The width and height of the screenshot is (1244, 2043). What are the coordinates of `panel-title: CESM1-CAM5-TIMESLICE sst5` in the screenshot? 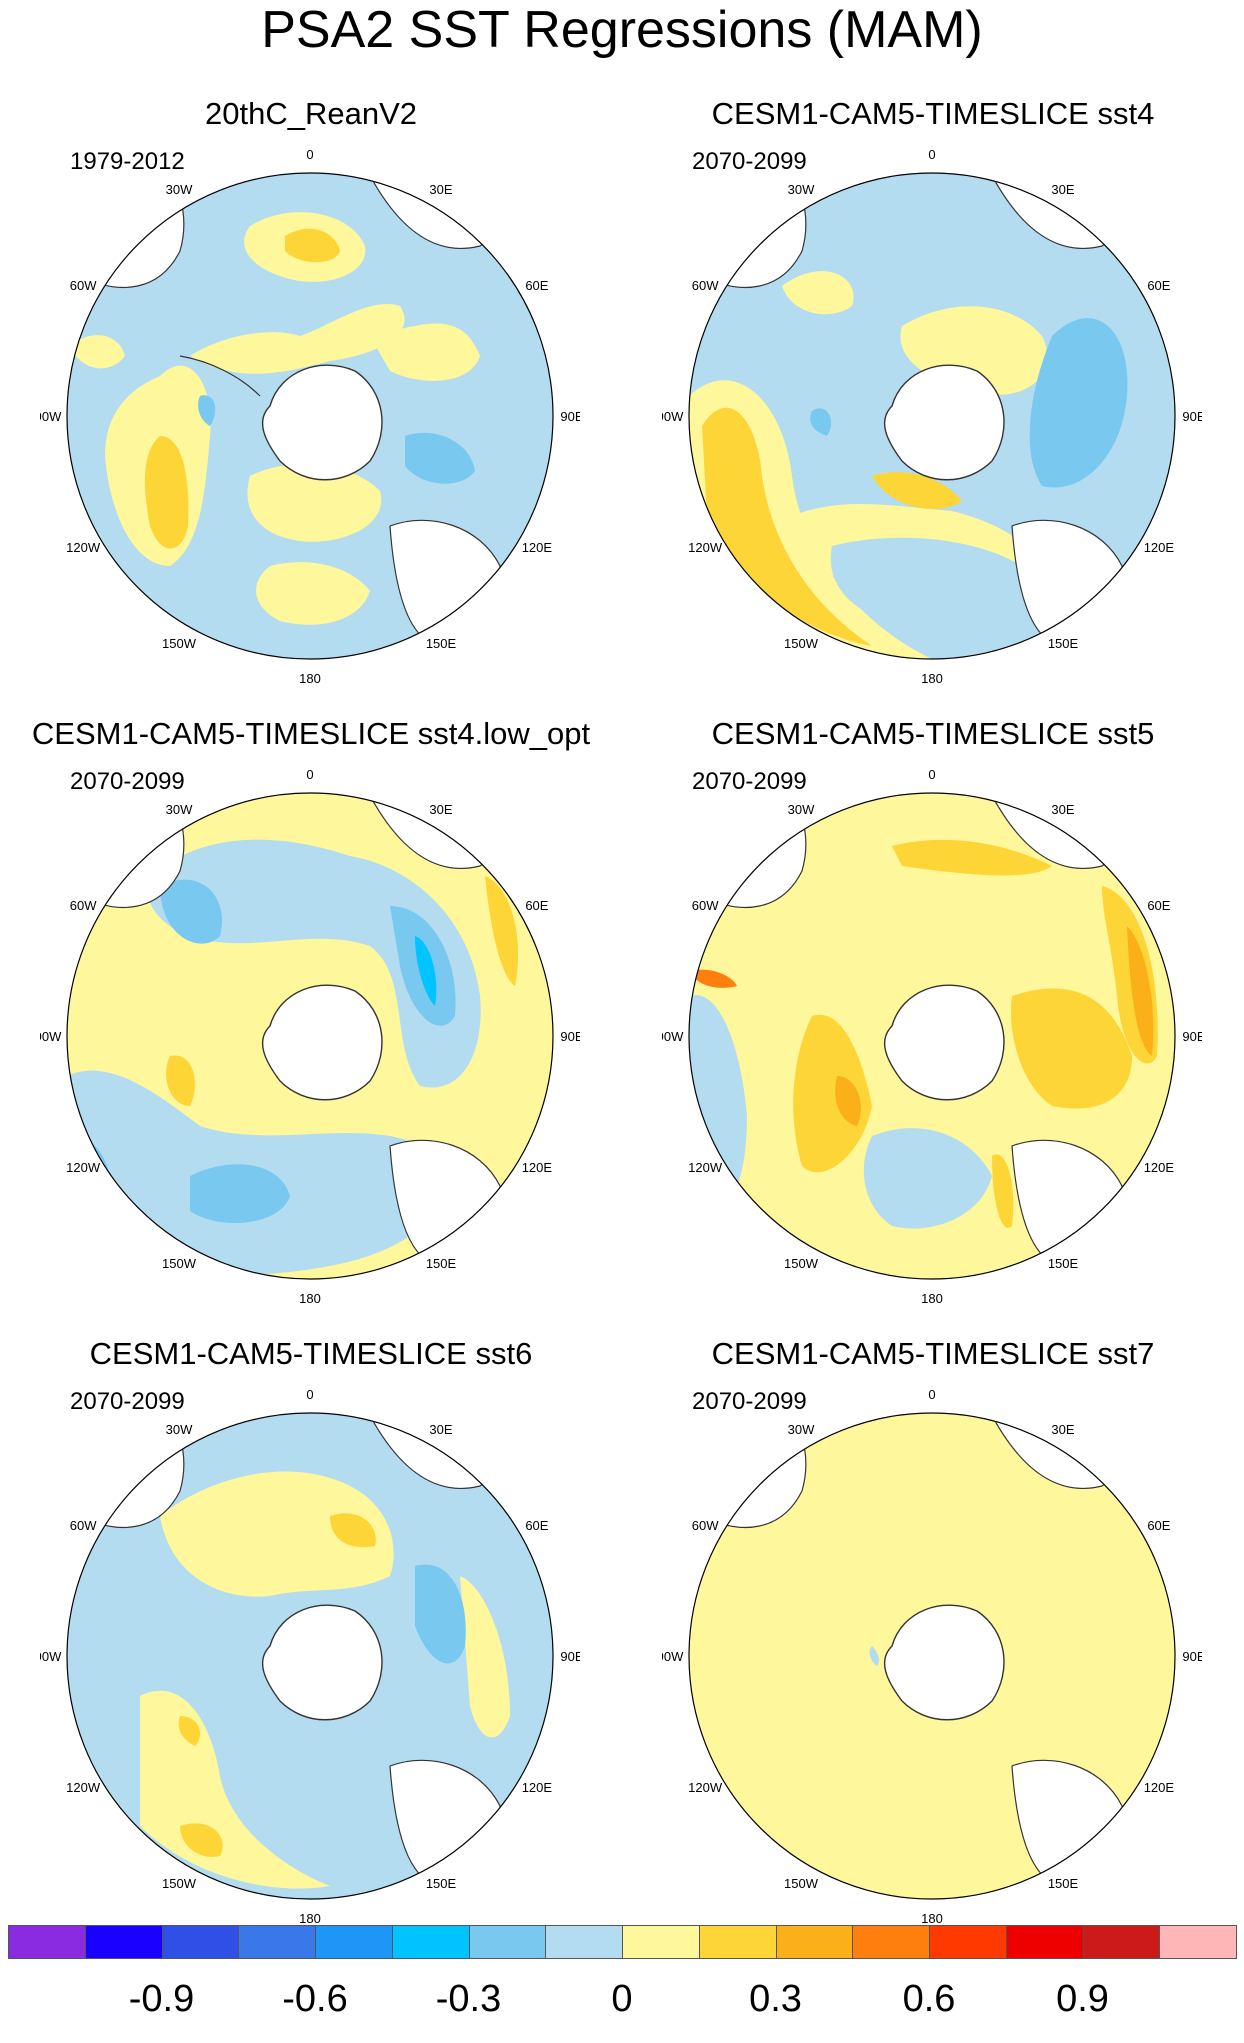 It's located at (933, 733).